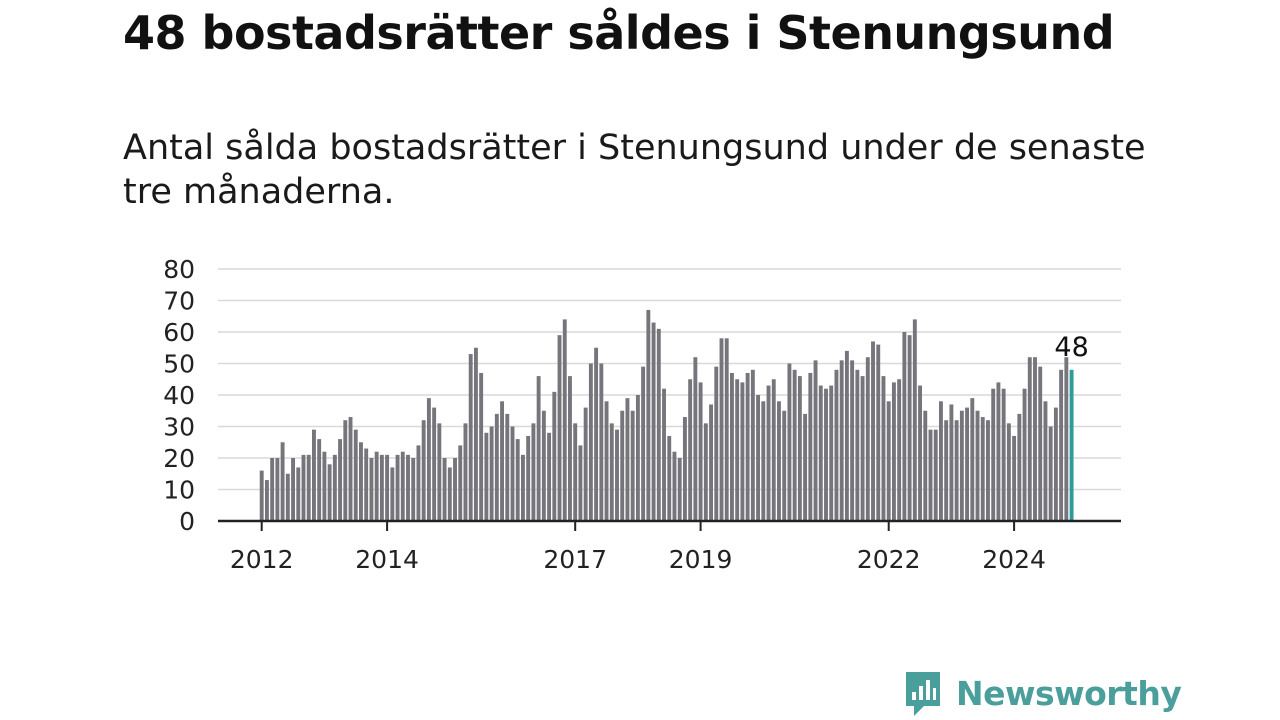  I want to click on bar-highlight, so click(1071, 445).